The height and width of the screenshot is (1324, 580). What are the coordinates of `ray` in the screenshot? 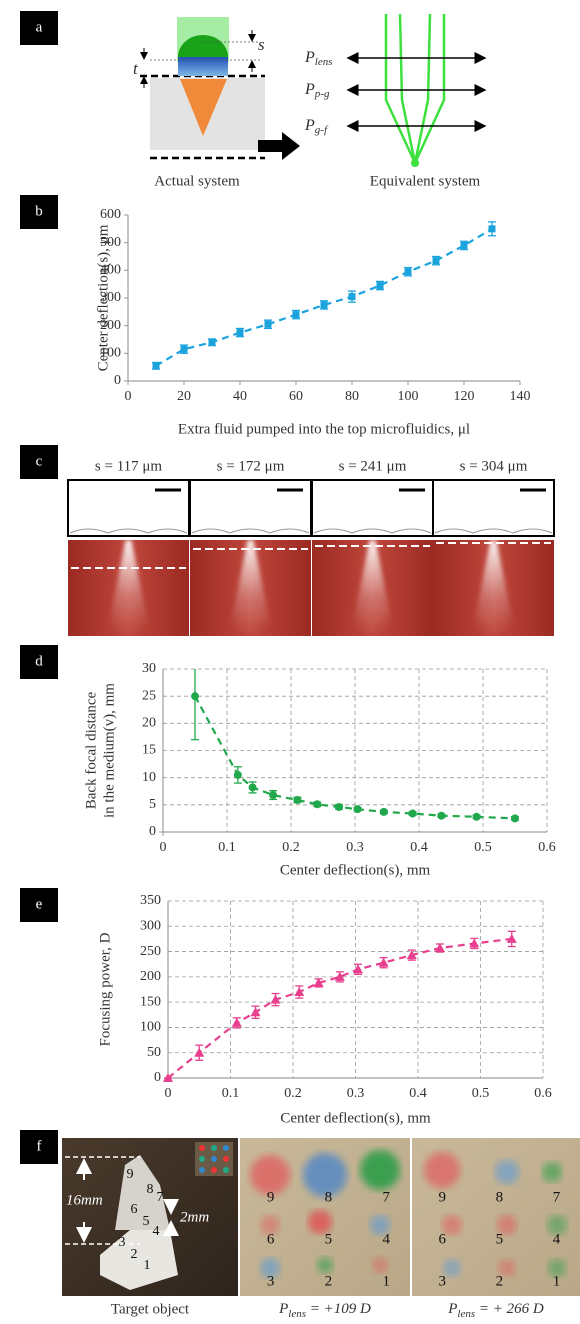 It's located at (407, 88).